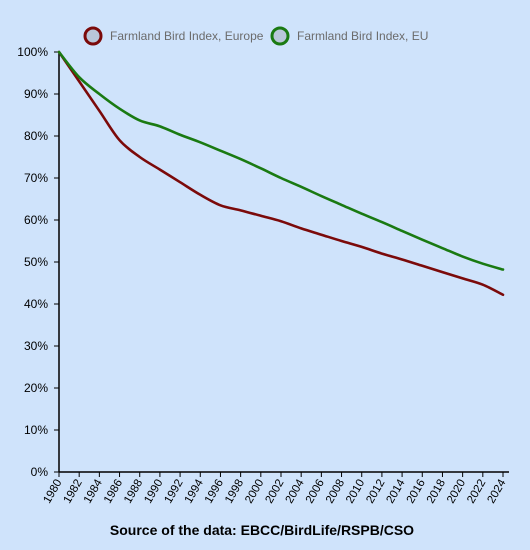  What do you see at coordinates (36, 346) in the screenshot?
I see `y-tick-label: 30%` at bounding box center [36, 346].